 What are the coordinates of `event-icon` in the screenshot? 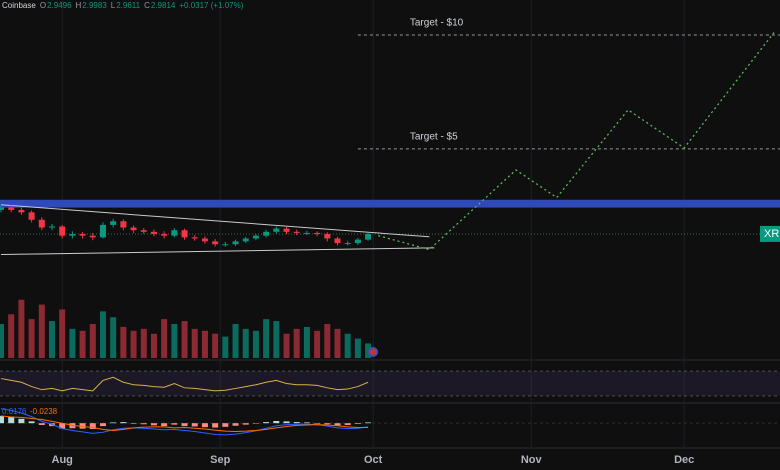 It's located at (373, 352).